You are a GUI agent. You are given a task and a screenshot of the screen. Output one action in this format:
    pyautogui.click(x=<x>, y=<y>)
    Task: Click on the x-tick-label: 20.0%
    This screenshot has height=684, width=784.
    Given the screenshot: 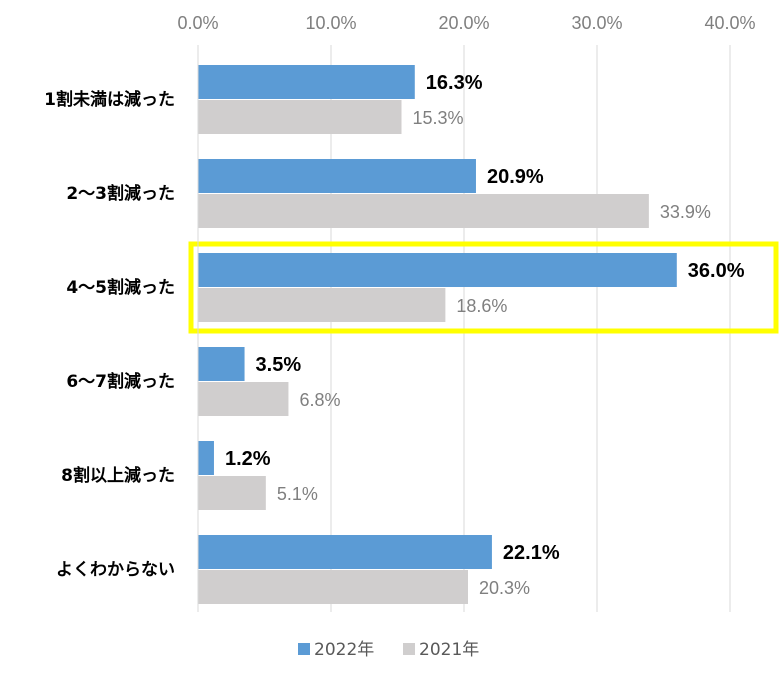 What is the action you would take?
    pyautogui.click(x=463, y=23)
    